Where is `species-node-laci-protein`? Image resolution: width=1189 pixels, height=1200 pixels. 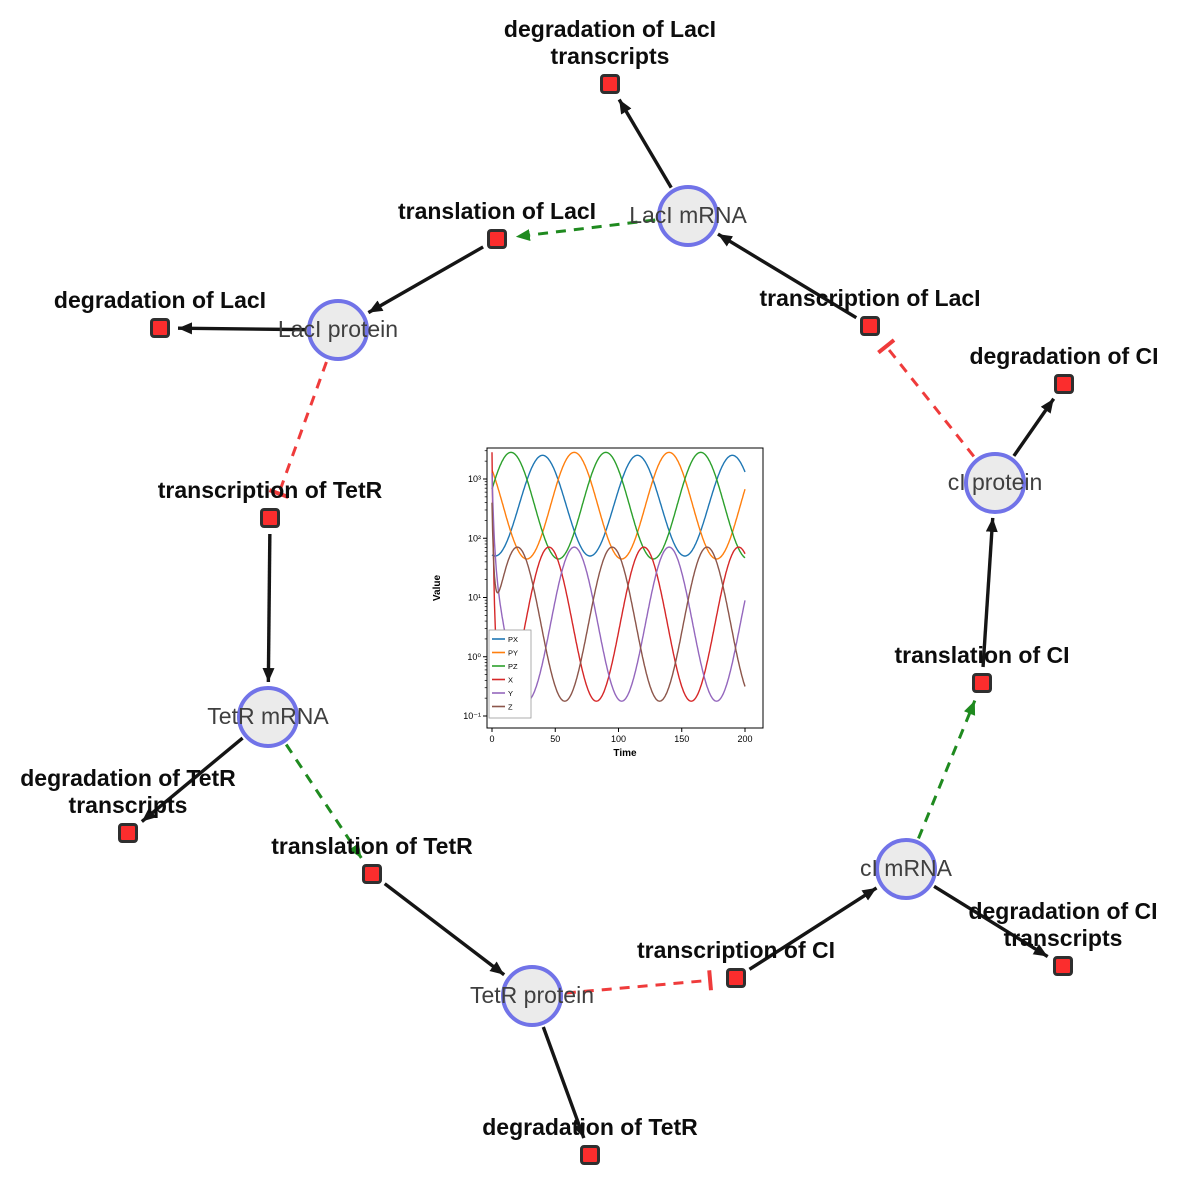
species-node-laci-protein is located at coordinates (338, 330).